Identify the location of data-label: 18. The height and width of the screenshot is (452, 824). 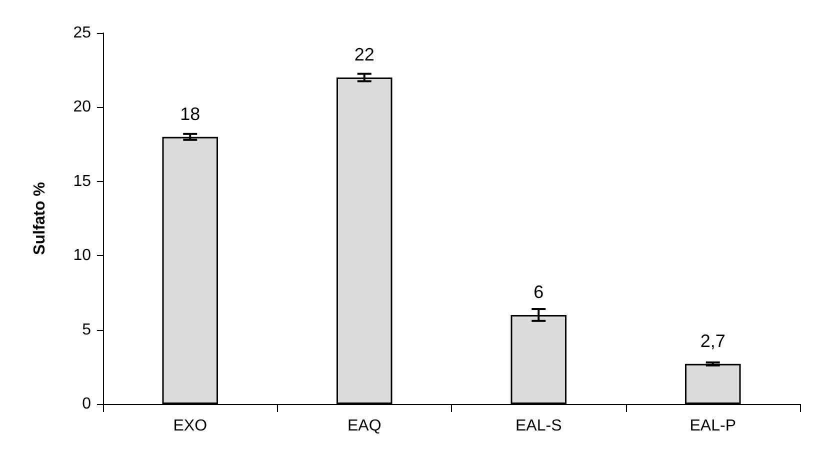
(190, 114).